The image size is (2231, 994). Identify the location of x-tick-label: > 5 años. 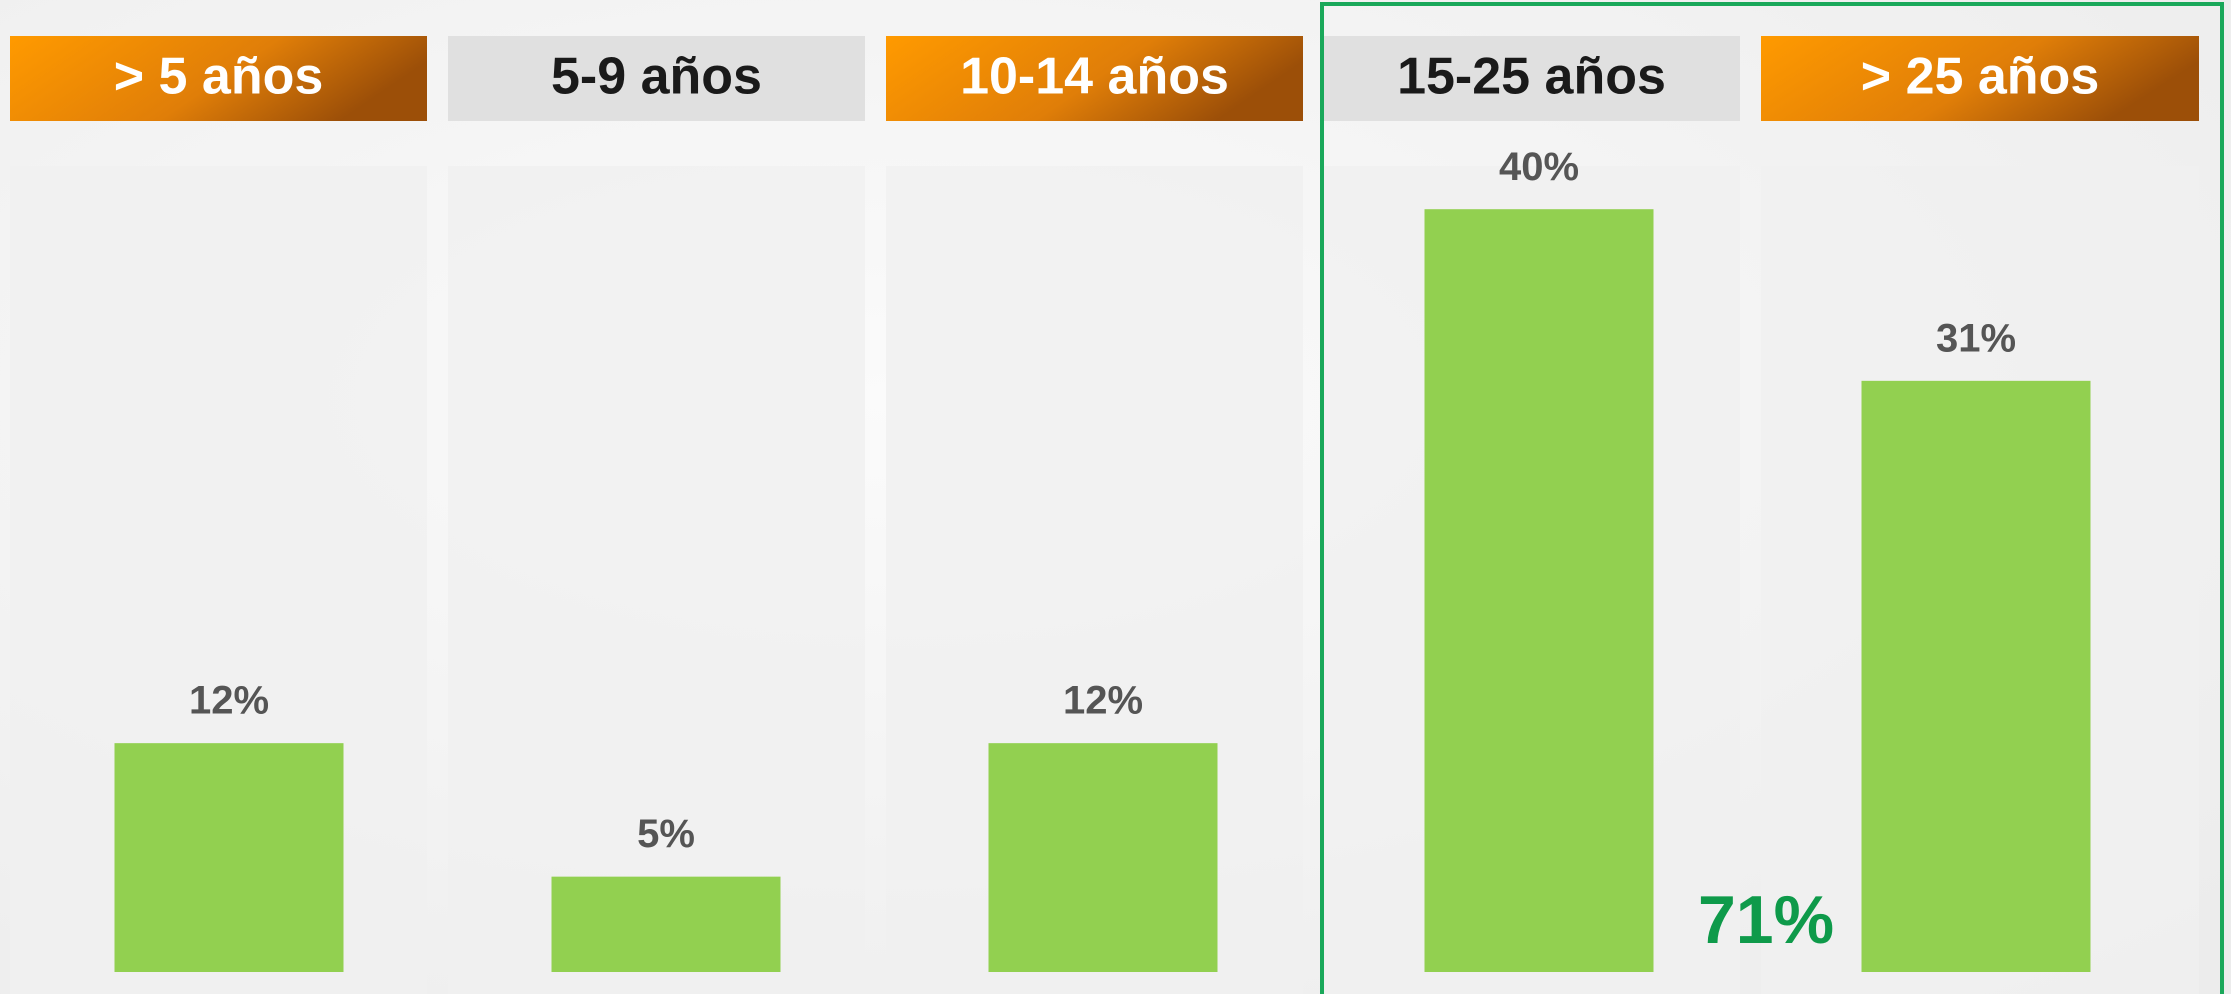
(219, 77).